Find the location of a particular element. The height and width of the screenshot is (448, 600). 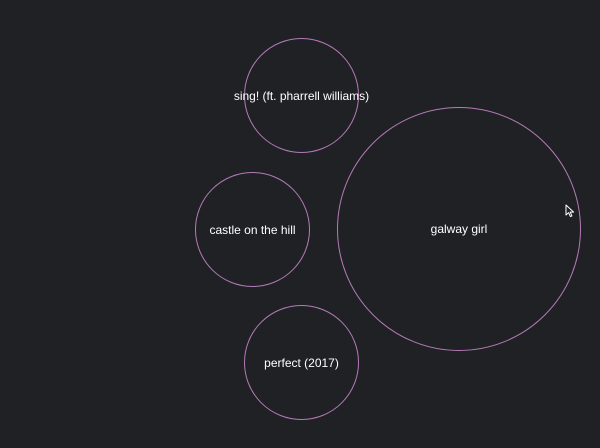

song-bubble-label: sing! (ft. pharrell williams) is located at coordinates (301, 95).